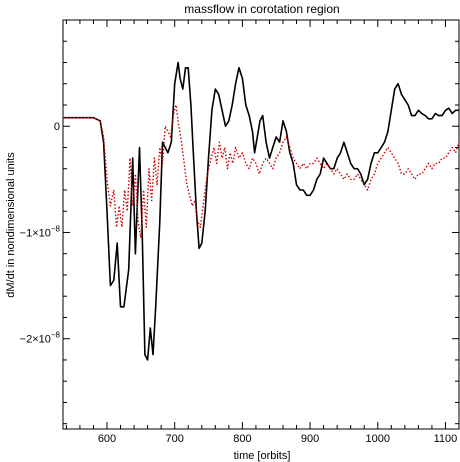 The image size is (460, 462). Describe the element at coordinates (262, 456) in the screenshot. I see `x-axis-label: time [orbits]` at that location.